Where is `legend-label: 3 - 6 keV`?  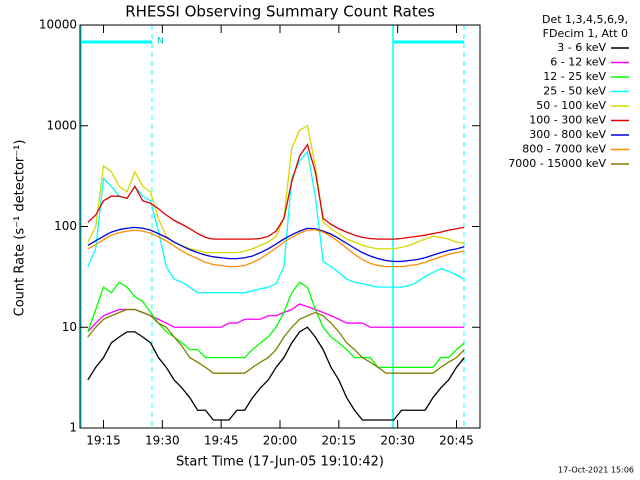 legend-label: 3 - 6 keV is located at coordinates (581, 47).